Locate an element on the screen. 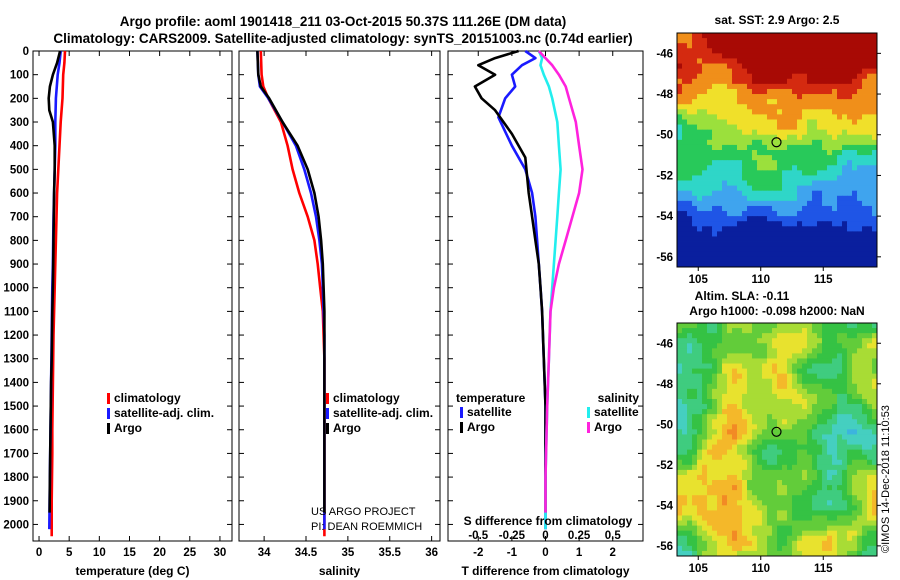  map-frame is located at coordinates (777, 439).